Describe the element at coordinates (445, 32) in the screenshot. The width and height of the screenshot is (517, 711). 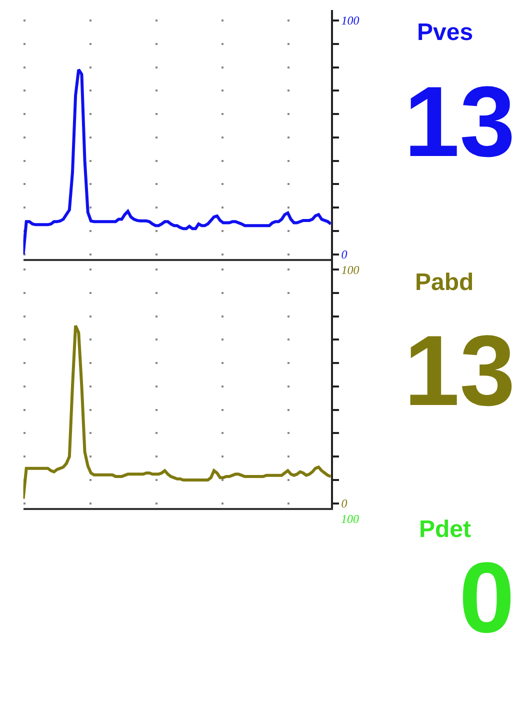
I see `text: Pves` at that location.